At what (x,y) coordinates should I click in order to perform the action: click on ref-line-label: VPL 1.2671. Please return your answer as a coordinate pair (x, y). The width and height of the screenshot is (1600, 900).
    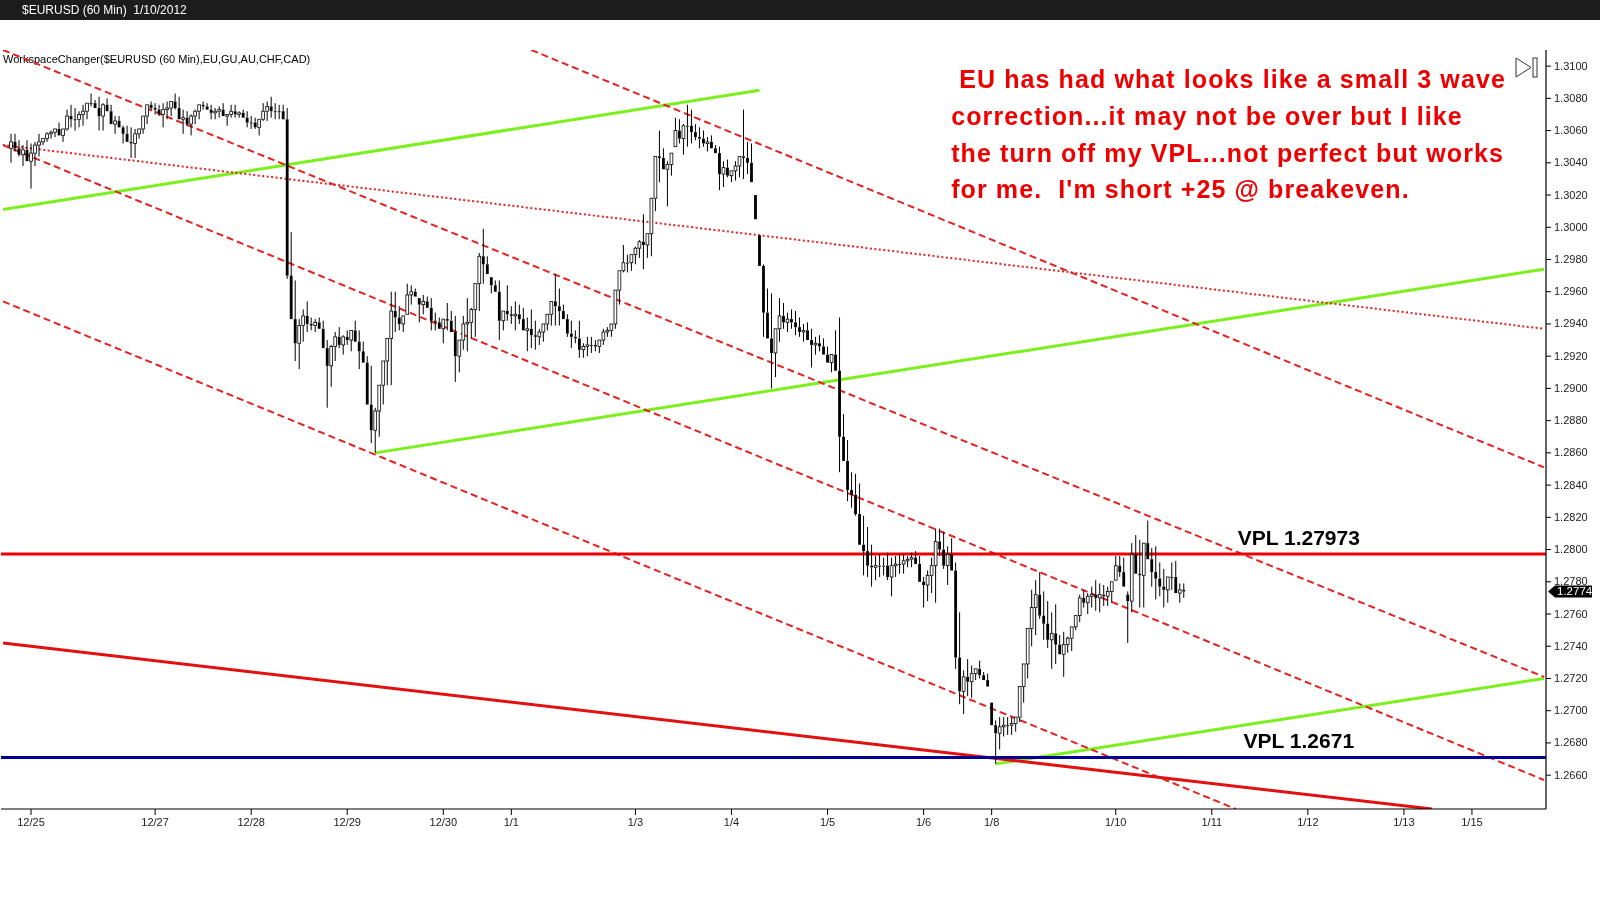
    Looking at the image, I should click on (1299, 741).